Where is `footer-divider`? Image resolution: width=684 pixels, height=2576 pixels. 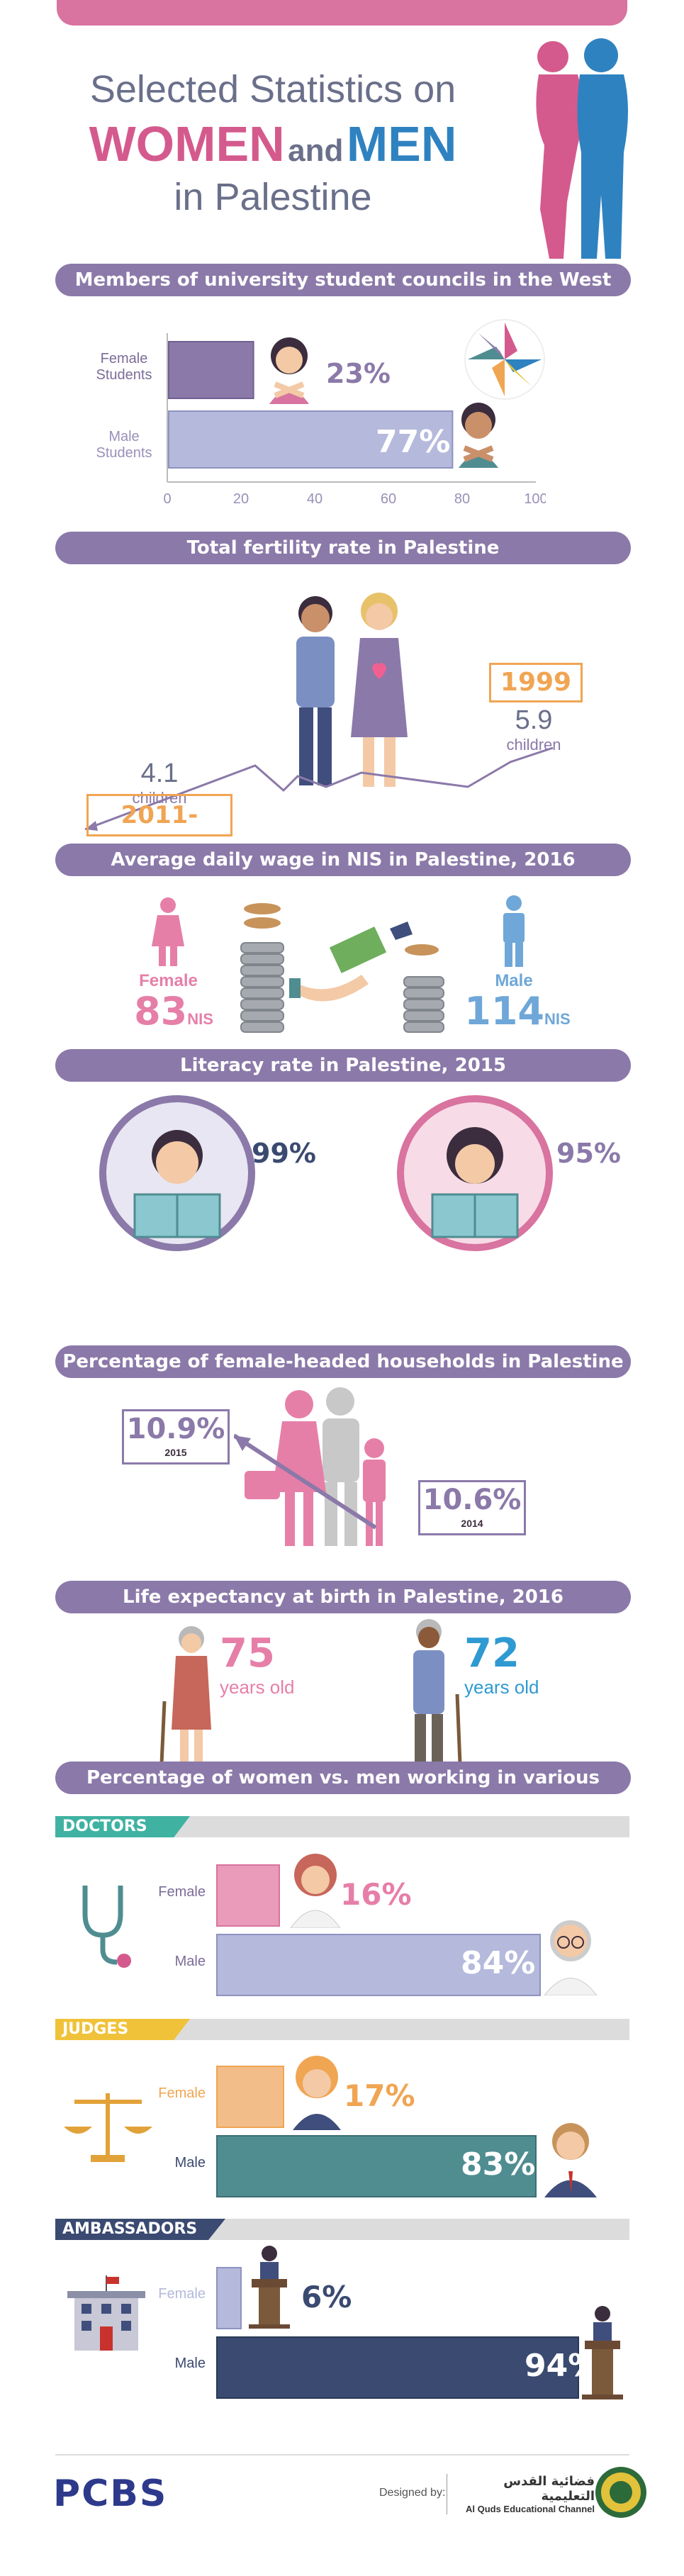 footer-divider is located at coordinates (342, 2455).